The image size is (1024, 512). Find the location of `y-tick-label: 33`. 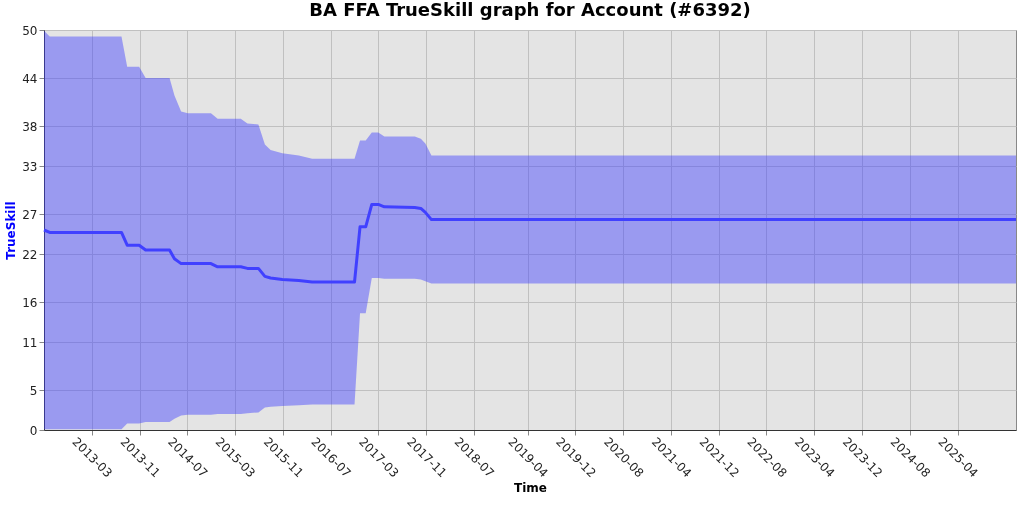

y-tick-label: 33 is located at coordinates (30, 166).